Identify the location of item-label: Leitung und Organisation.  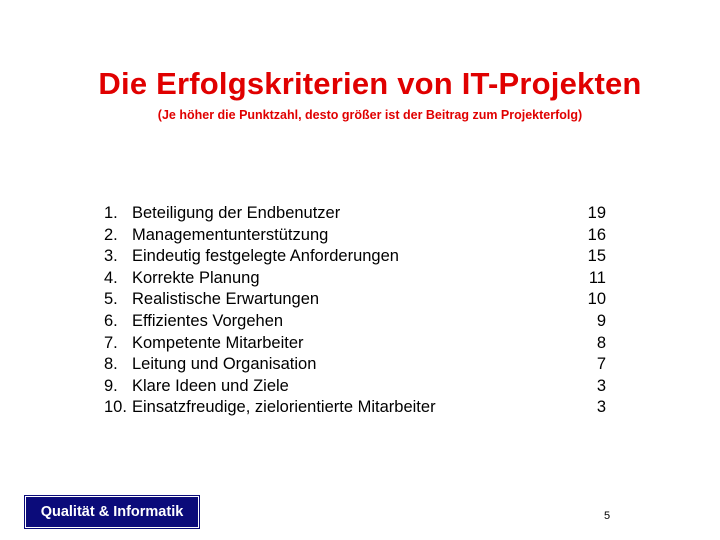
(224, 364).